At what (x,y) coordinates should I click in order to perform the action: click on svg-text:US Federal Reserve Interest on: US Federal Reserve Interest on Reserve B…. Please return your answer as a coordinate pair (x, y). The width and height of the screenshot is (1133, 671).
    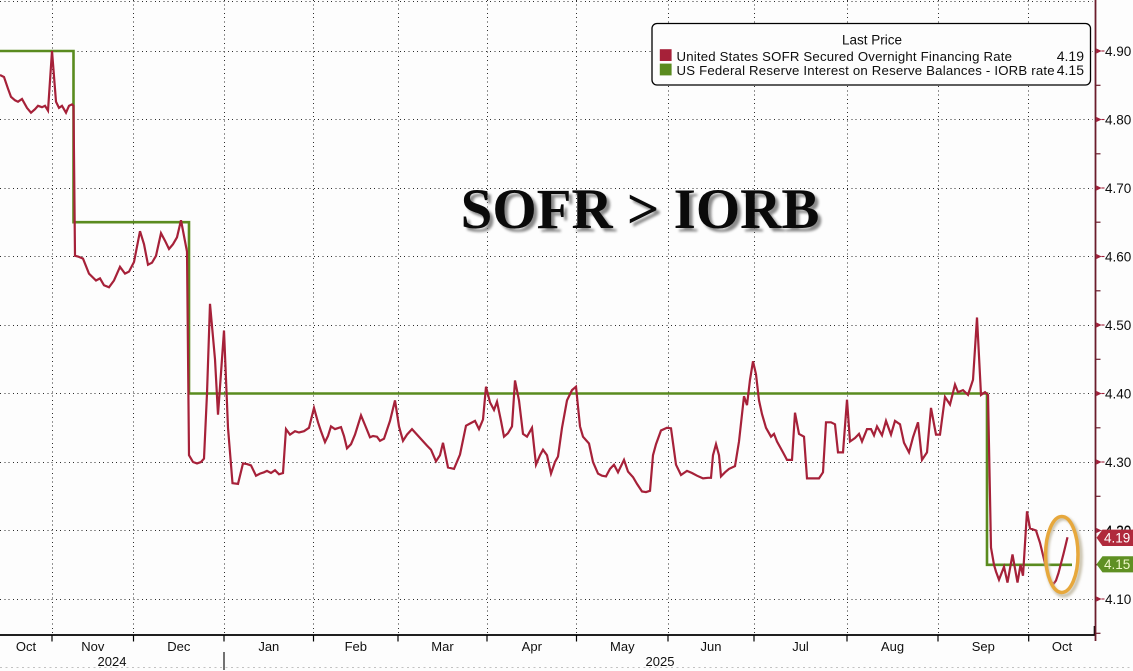
    Looking at the image, I should click on (866, 70).